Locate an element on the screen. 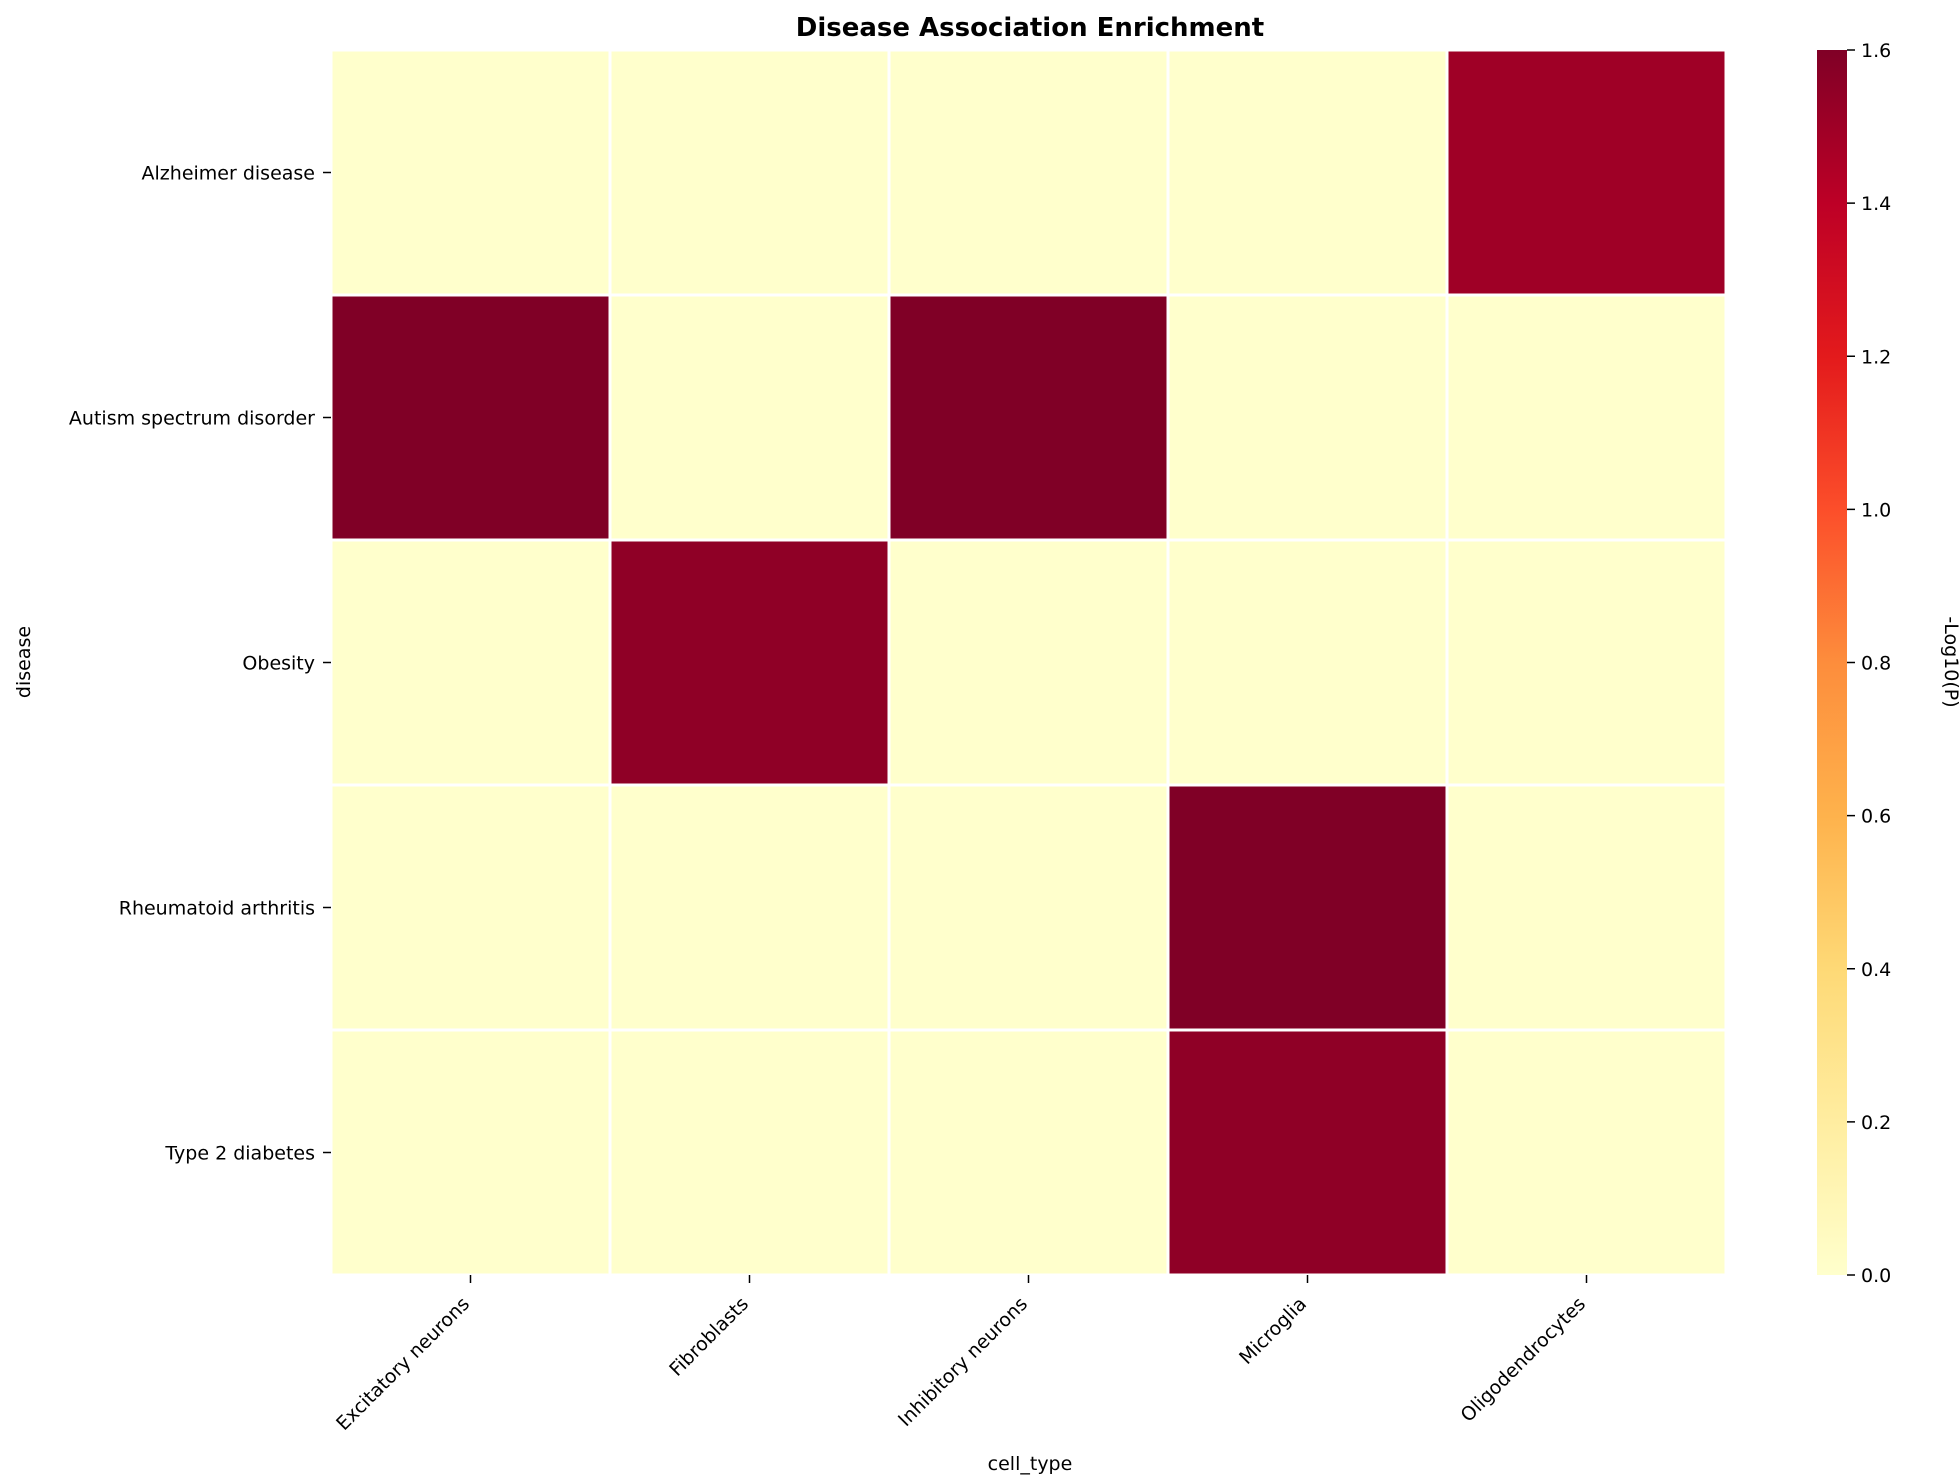  colorbar-tick-label: 0.0 is located at coordinates (1876, 1276).